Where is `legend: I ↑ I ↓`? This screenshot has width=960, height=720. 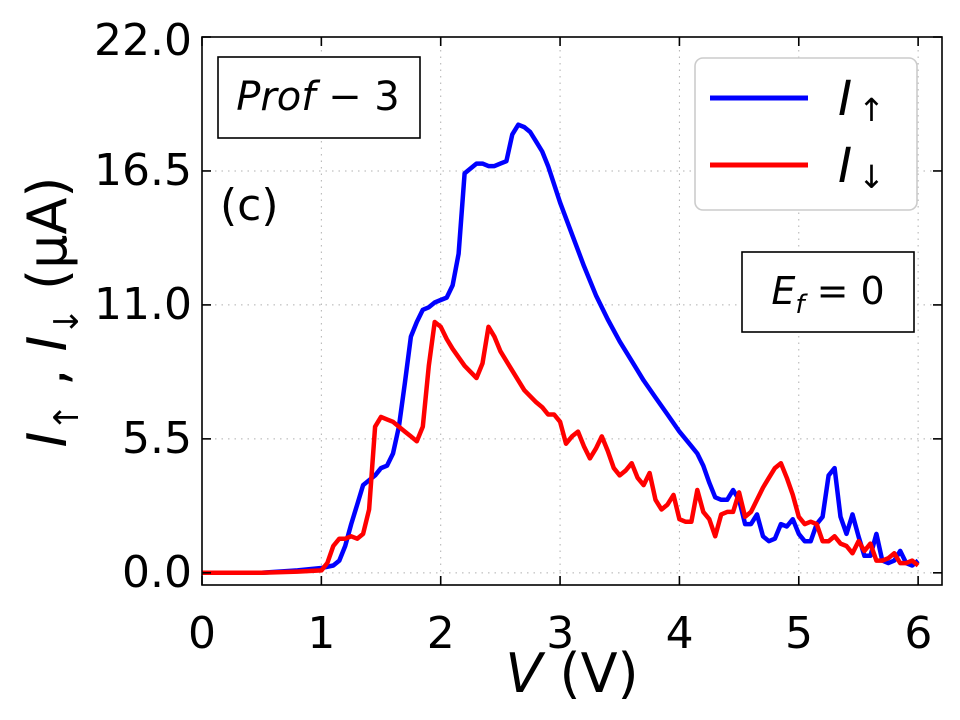 legend: I ↑ I ↓ is located at coordinates (806, 134).